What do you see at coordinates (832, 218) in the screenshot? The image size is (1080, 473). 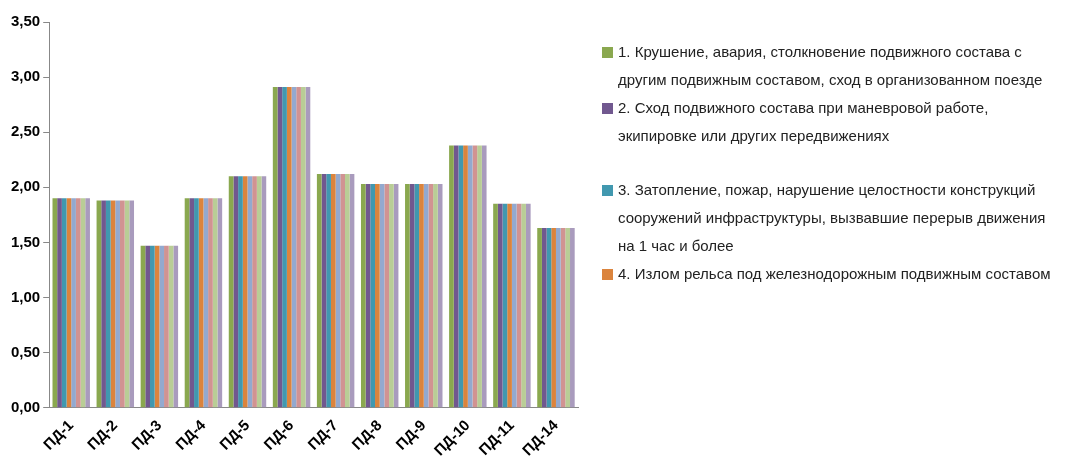 I see `legend-label: 3. Затопление, пожар, нарушение целостности конструкций сооружений инфраструктуры, вызвавшие перерыв движения на 1 час и более` at bounding box center [832, 218].